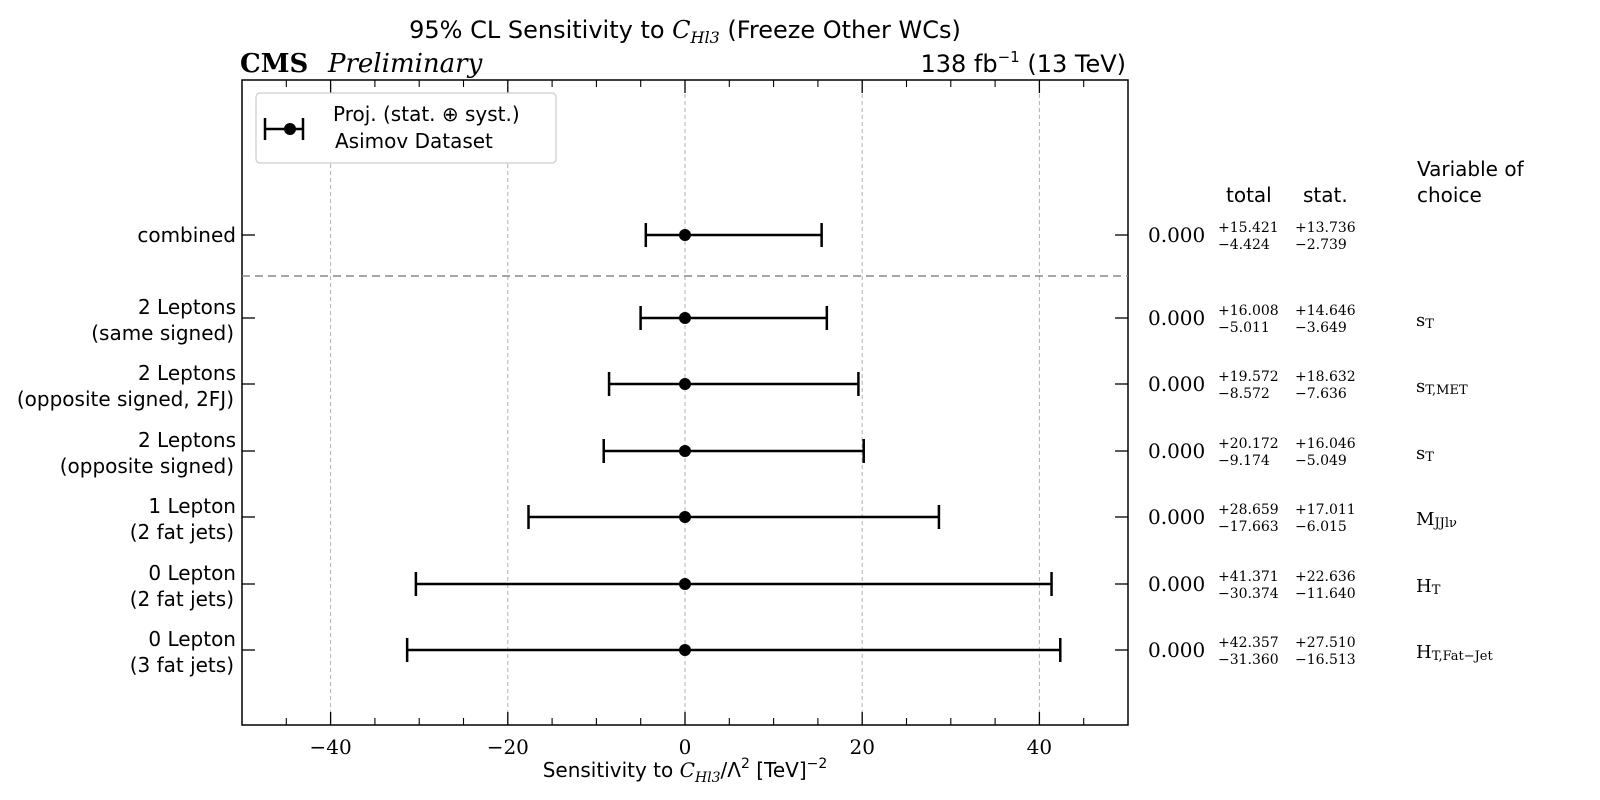  What do you see at coordinates (290, 129) in the screenshot?
I see `legend-marker-dot` at bounding box center [290, 129].